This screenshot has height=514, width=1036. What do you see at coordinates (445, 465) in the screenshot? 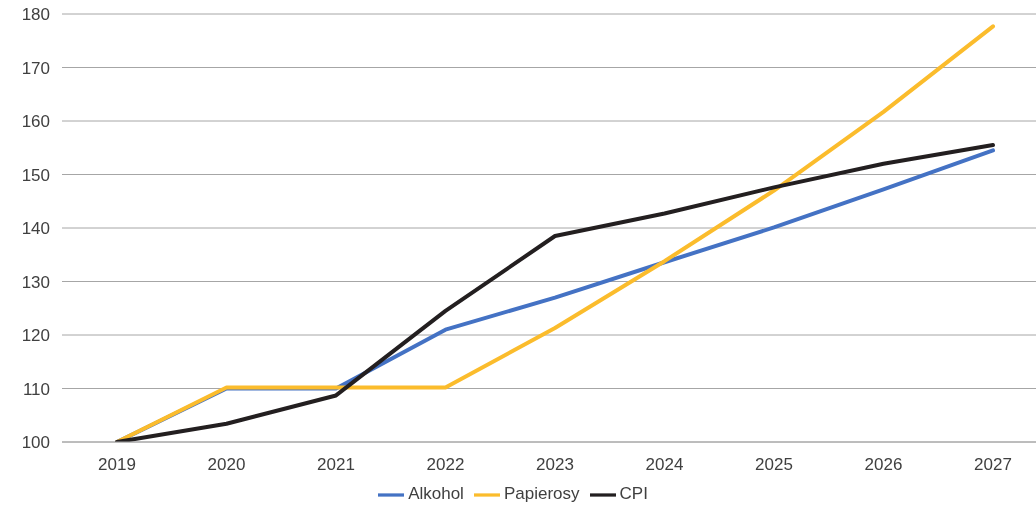
I see `x-tick-label: 2022` at bounding box center [445, 465].